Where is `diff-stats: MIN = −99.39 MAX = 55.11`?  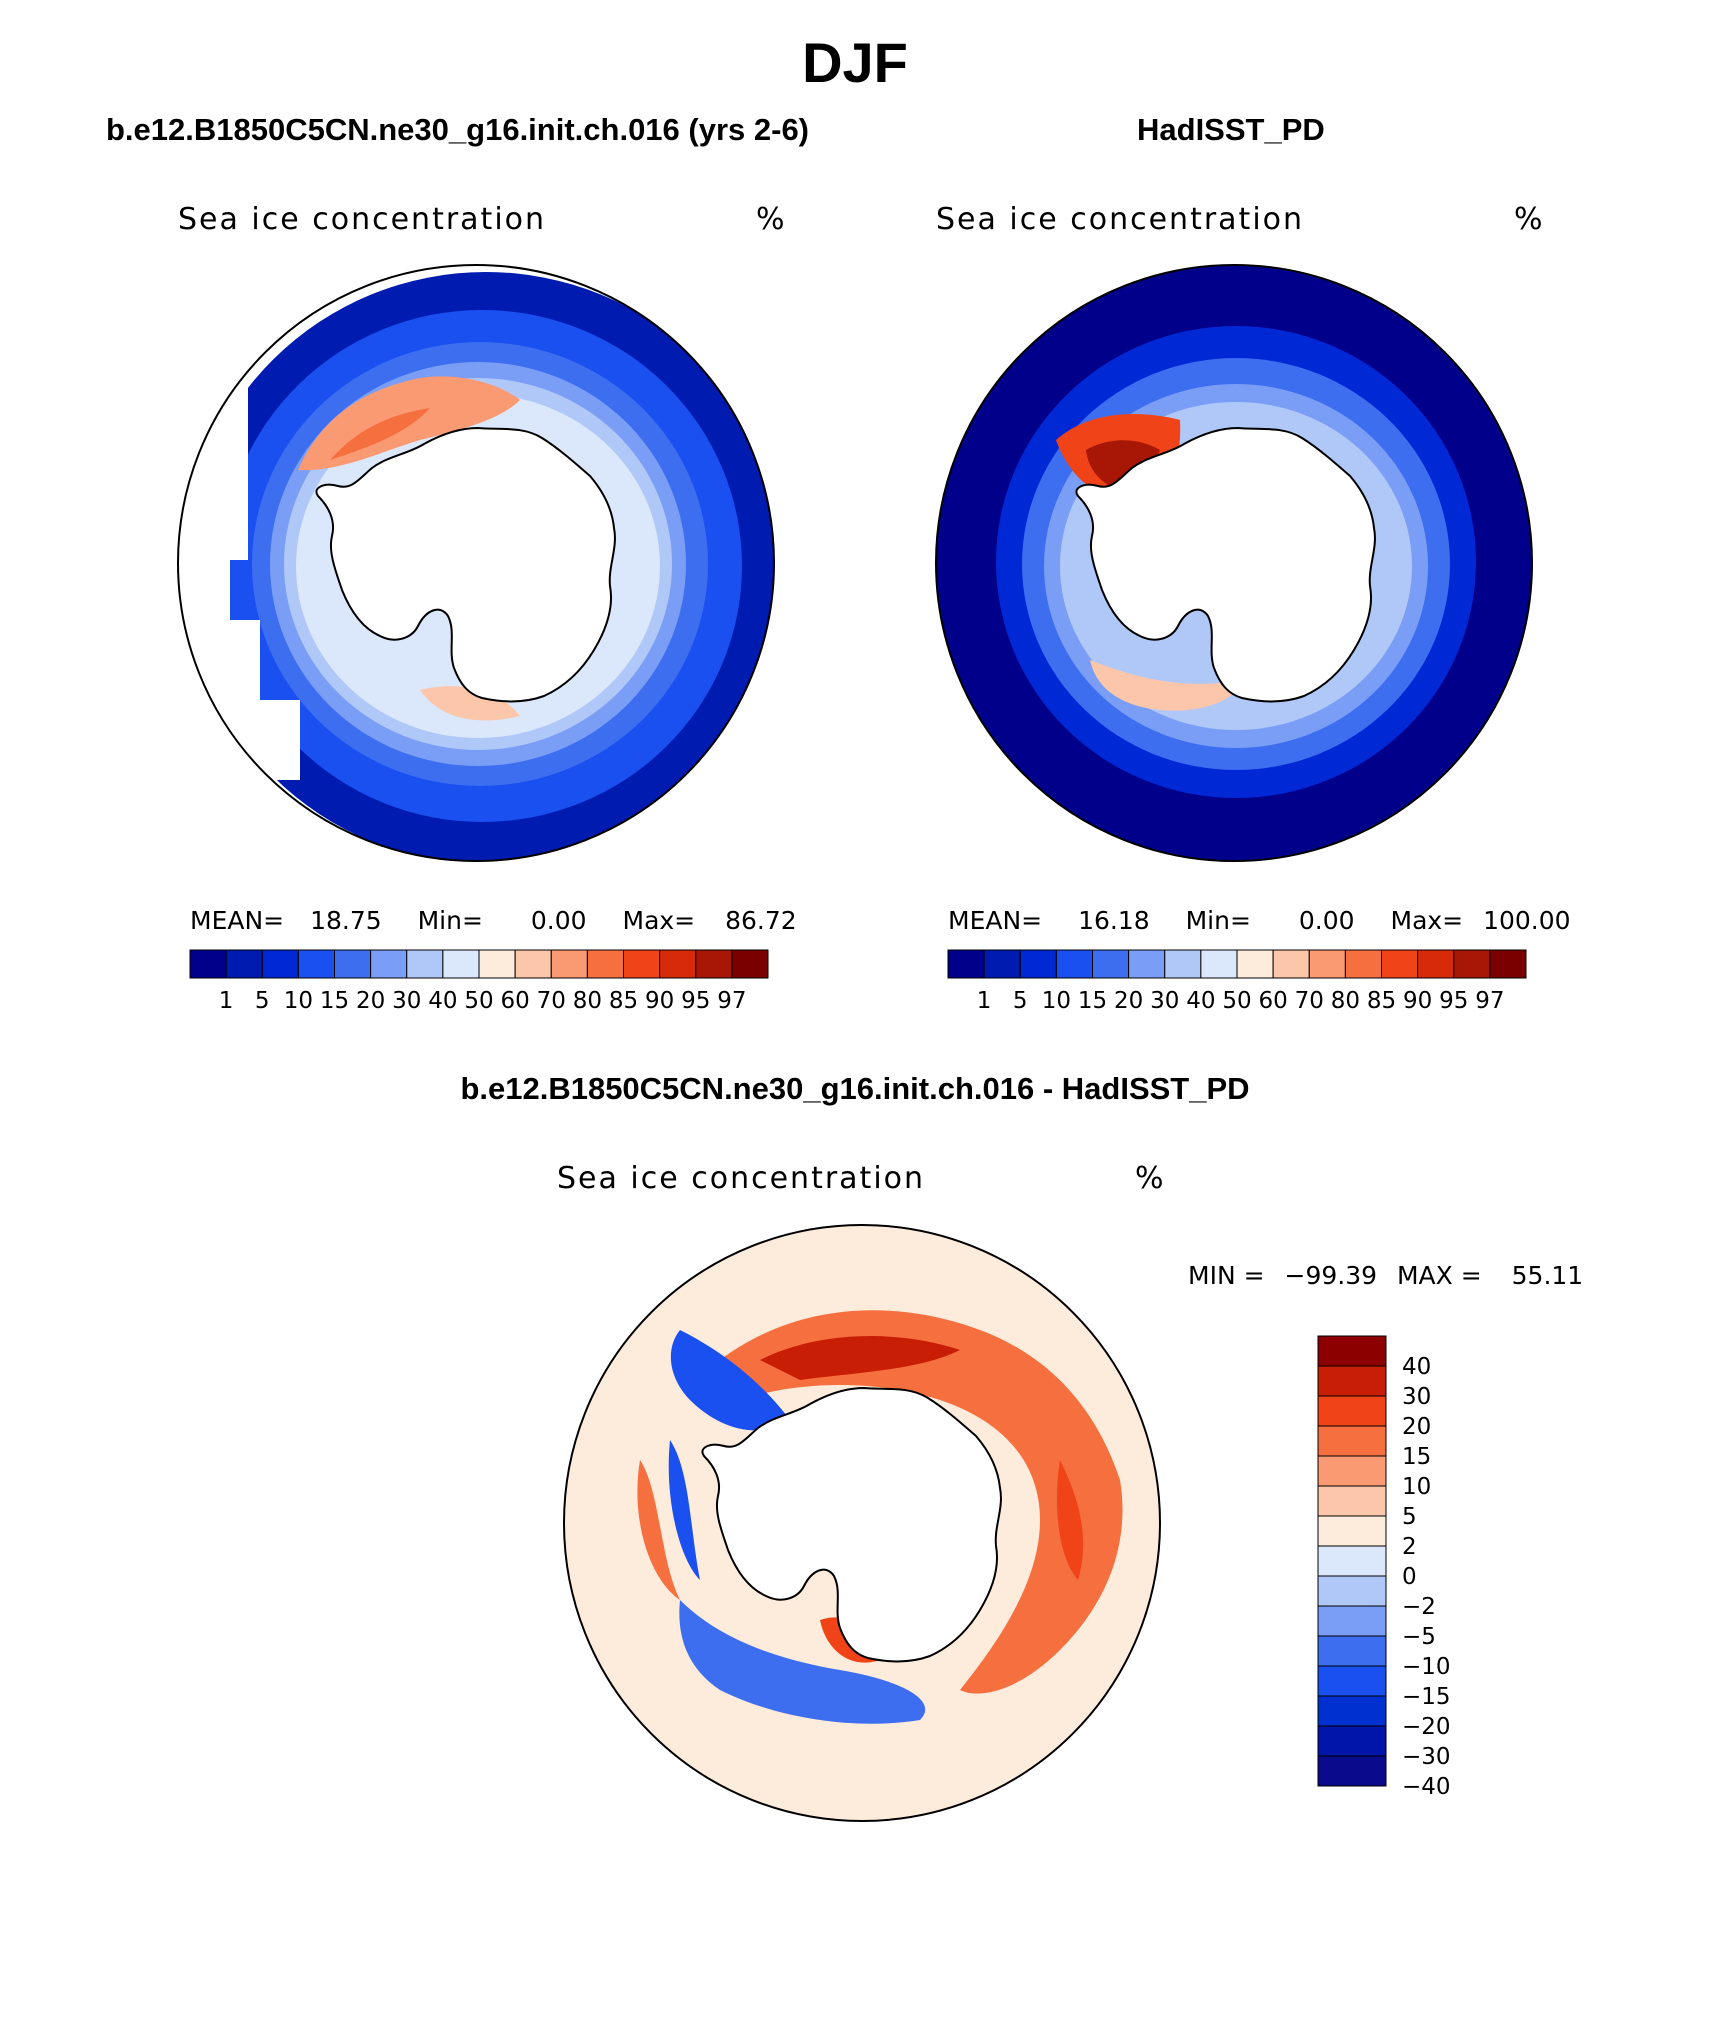 diff-stats: MIN = −99.39 MAX = 55.11 is located at coordinates (1385, 1275).